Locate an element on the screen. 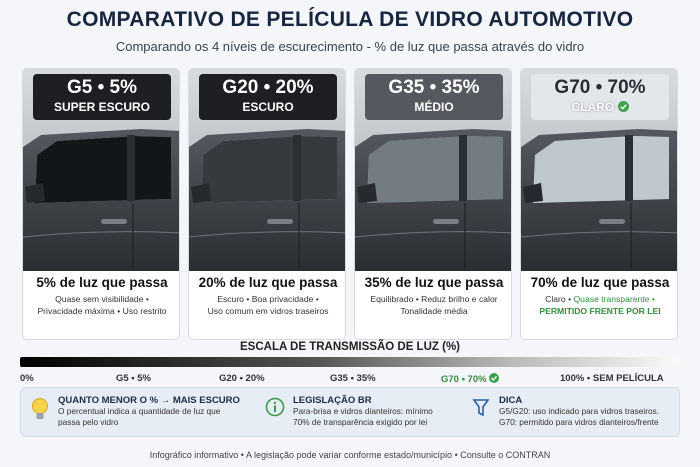 Image resolution: width=700 pixels, height=467 pixels. label: ESCURO is located at coordinates (268, 107).